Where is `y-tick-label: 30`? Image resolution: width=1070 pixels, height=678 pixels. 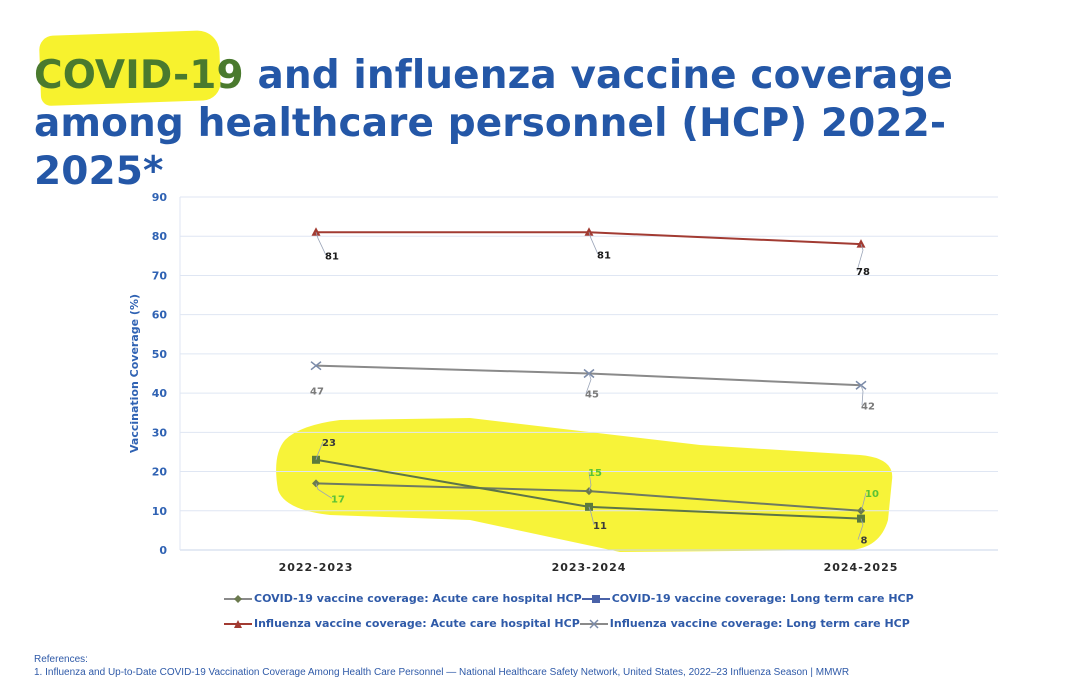
y-tick-label: 30 is located at coordinates (160, 432).